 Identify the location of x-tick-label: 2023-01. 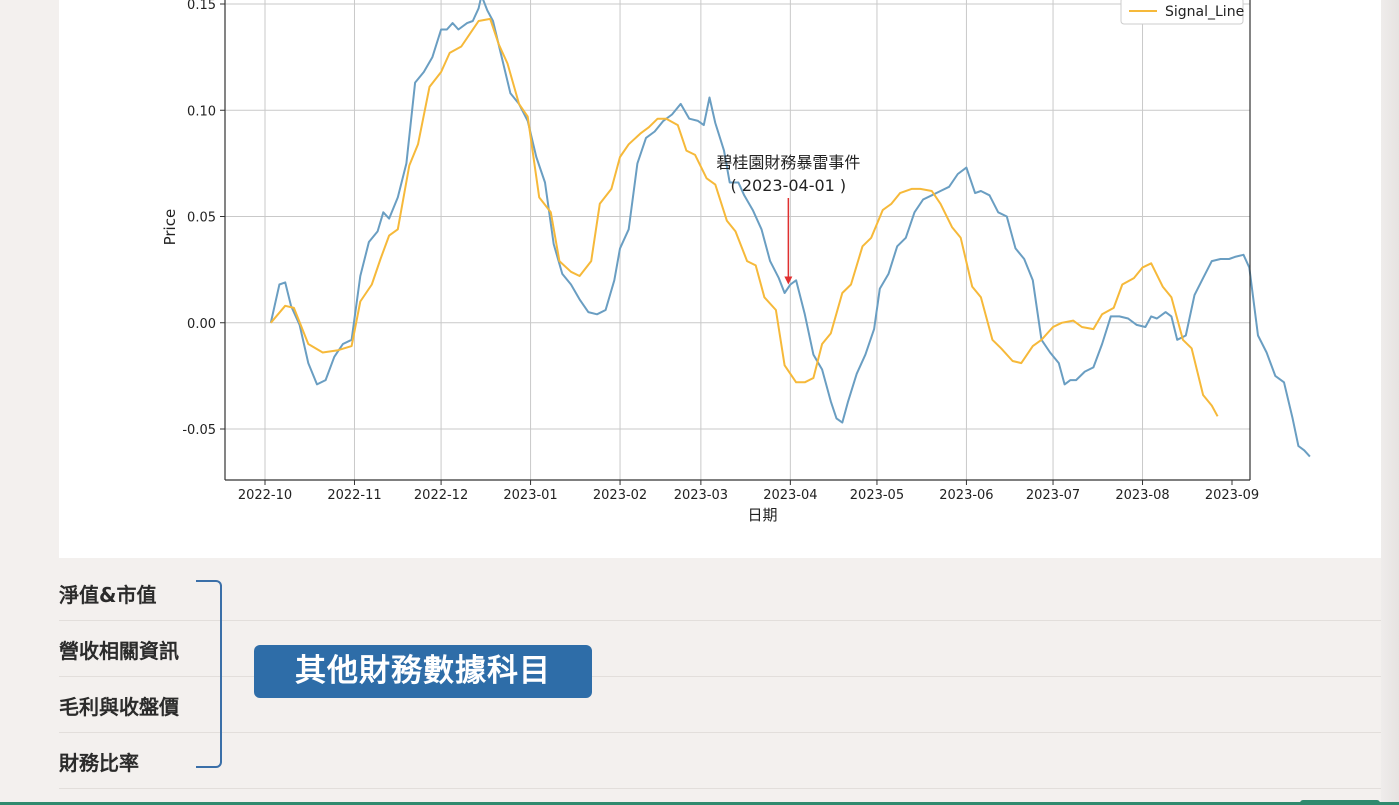
(530, 495).